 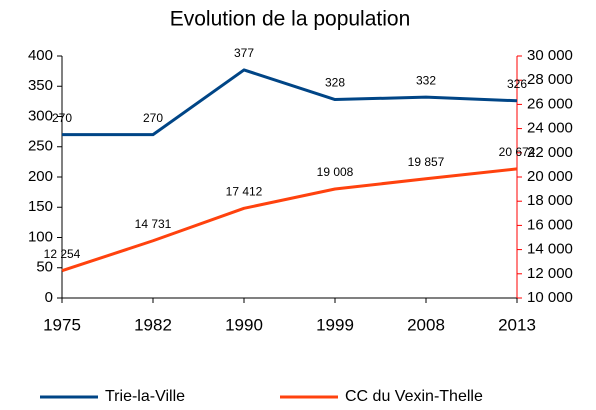 What do you see at coordinates (550, 297) in the screenshot?
I see `y2-tick-label: 10 000` at bounding box center [550, 297].